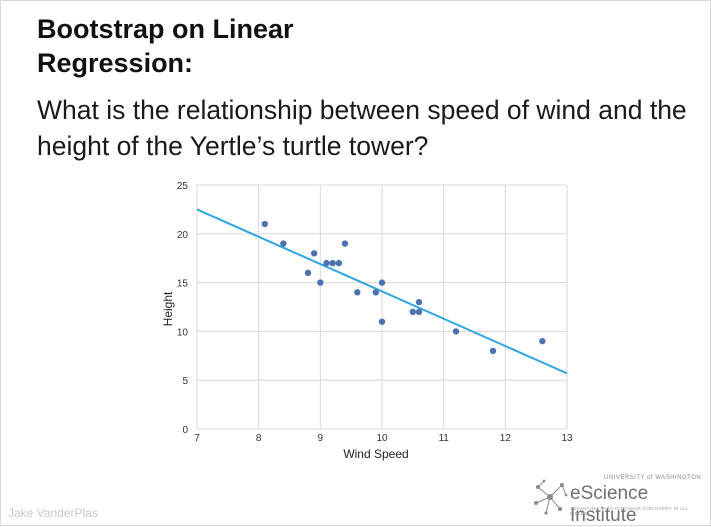 The image size is (711, 527). I want to click on y-tick-label: 25, so click(183, 186).